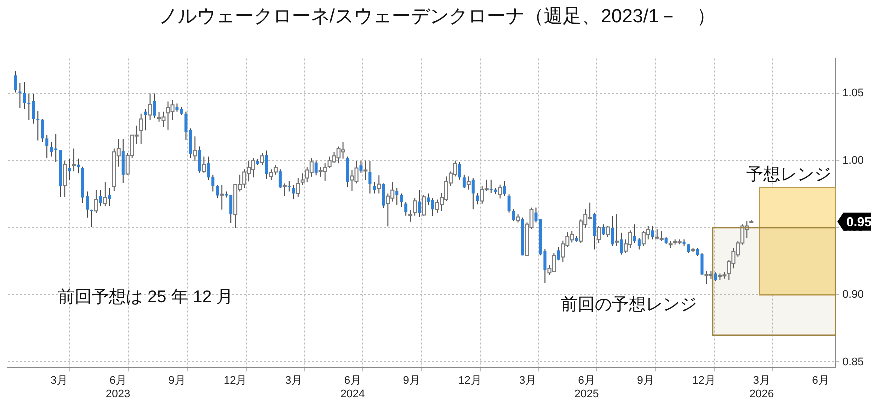  I want to click on chart-title: ノルウェークローネ/スウェーデンクローナ（週足、2023/1－ ）, so click(437, 17).